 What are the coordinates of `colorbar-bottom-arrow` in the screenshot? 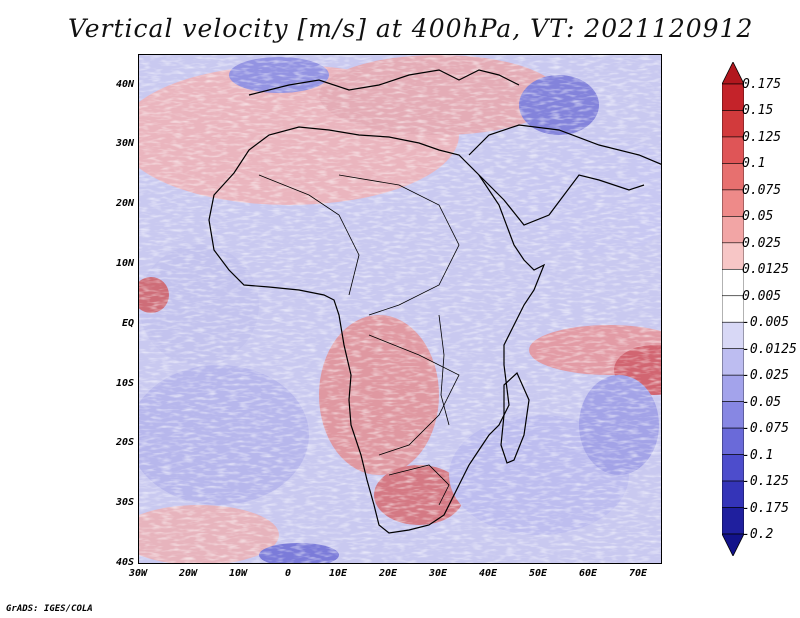 It's located at (733, 544).